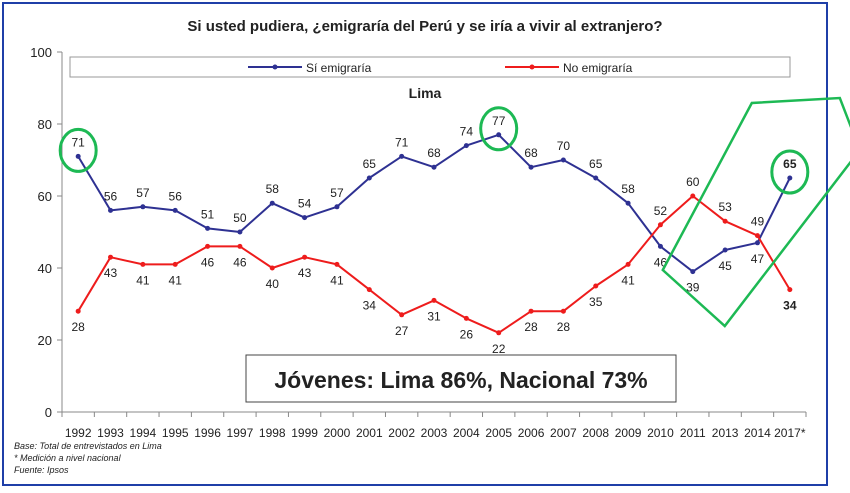 Image resolution: width=850 pixels, height=493 pixels. I want to click on data-label: 51, so click(208, 214).